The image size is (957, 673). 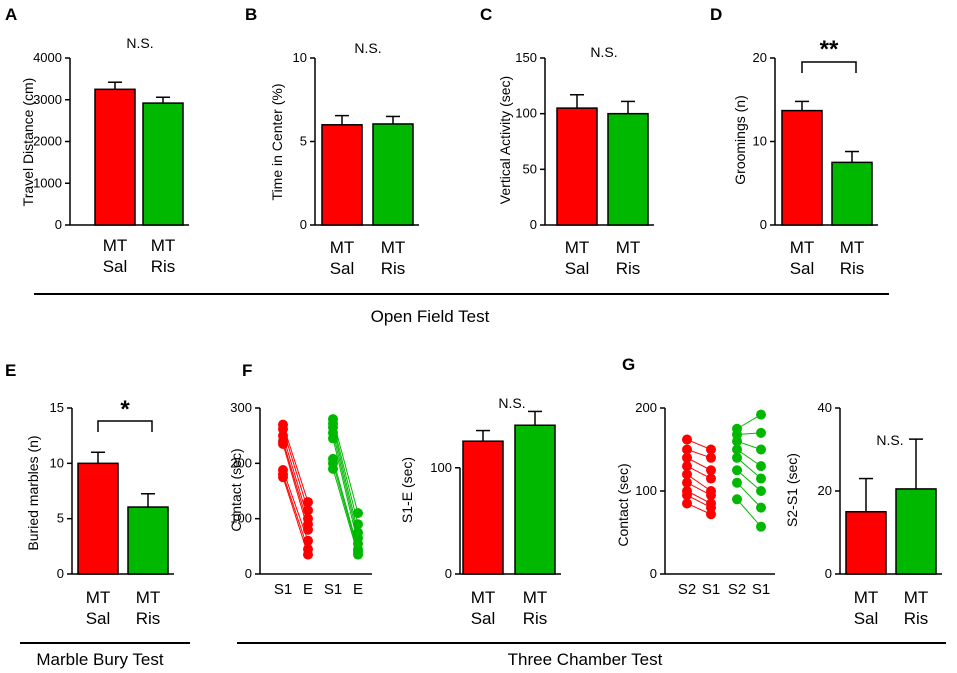 I want to click on panel-f2: S1-E (sec) 0 100 N.S. MT Sal MT Ris, so click(x=480, y=511).